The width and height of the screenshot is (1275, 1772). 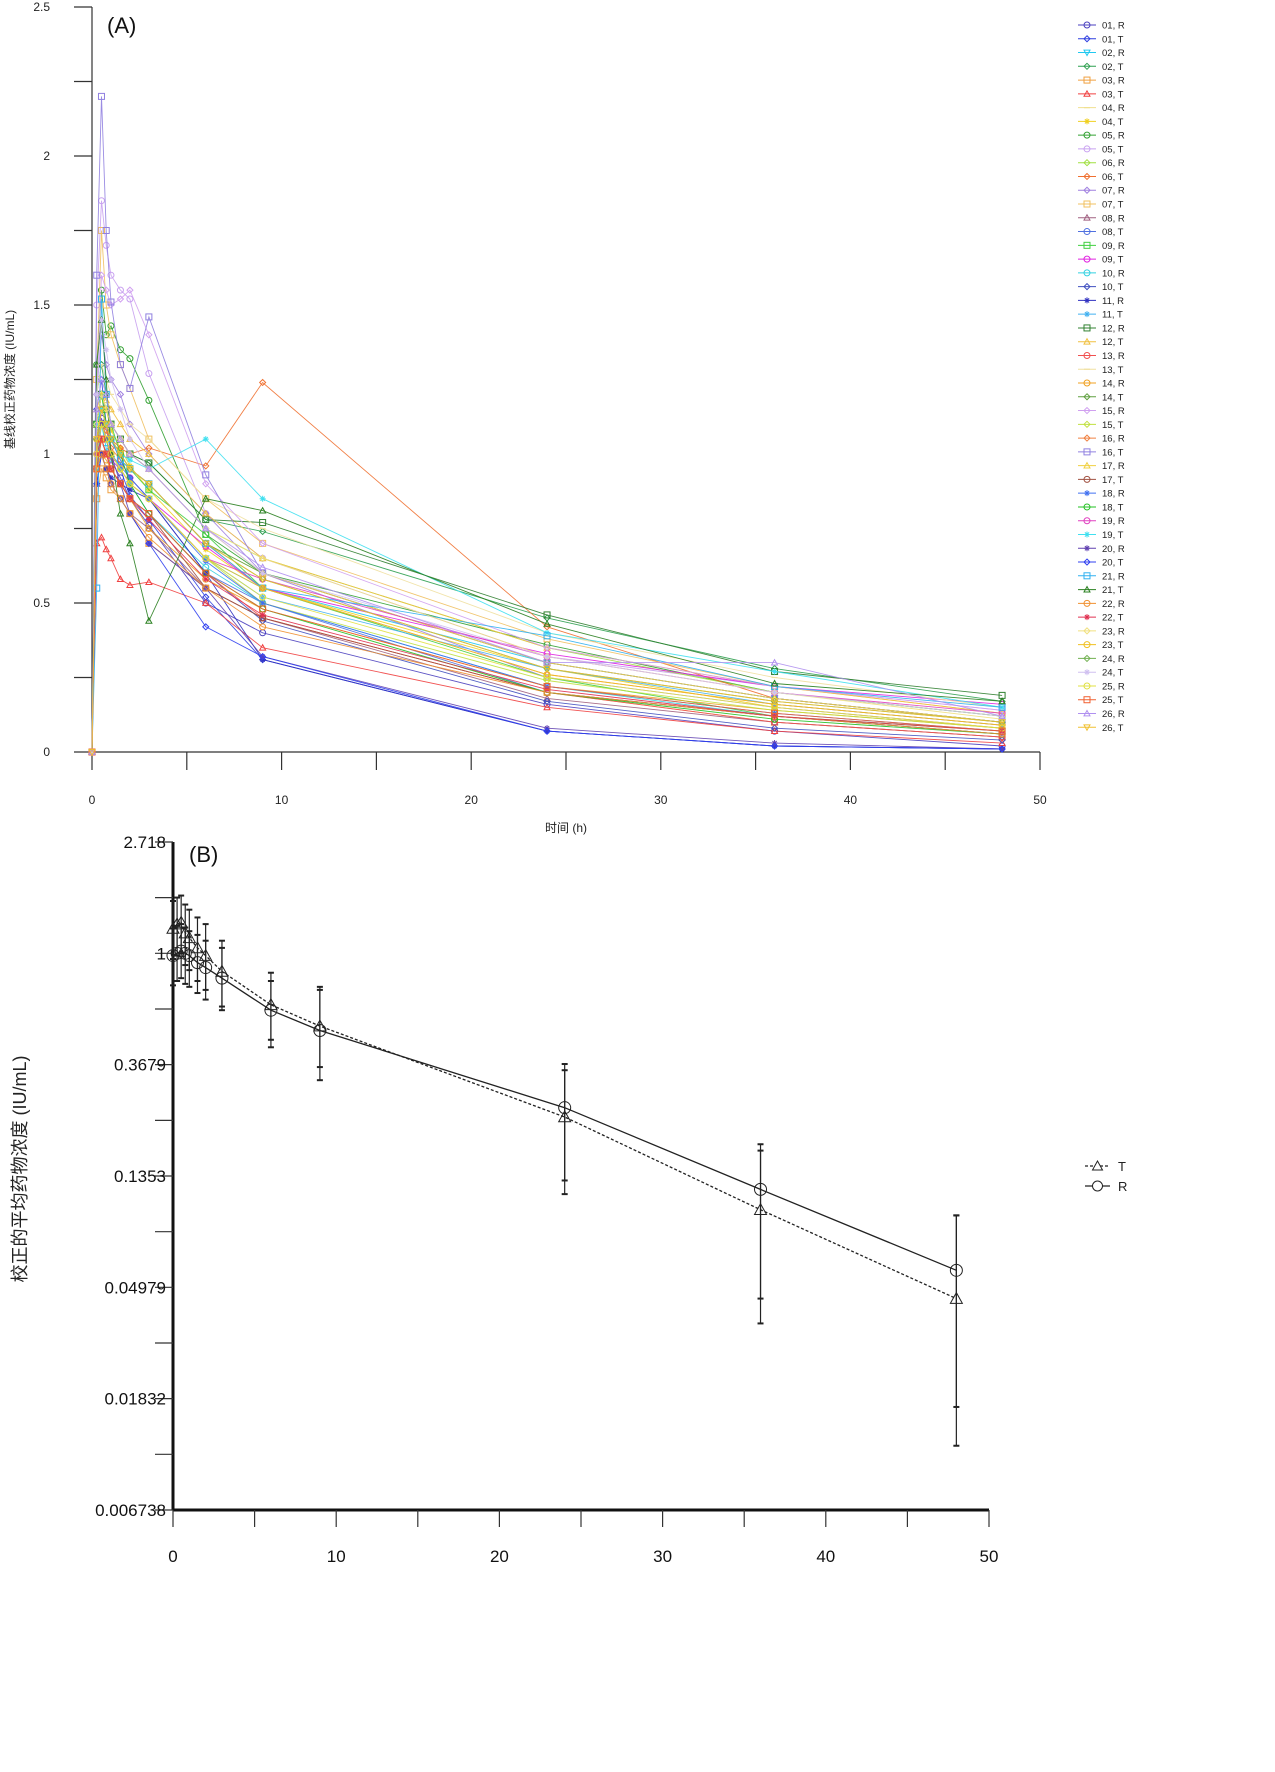 I want to click on panel-a-y-tick-label: 0.5, so click(x=41, y=603).